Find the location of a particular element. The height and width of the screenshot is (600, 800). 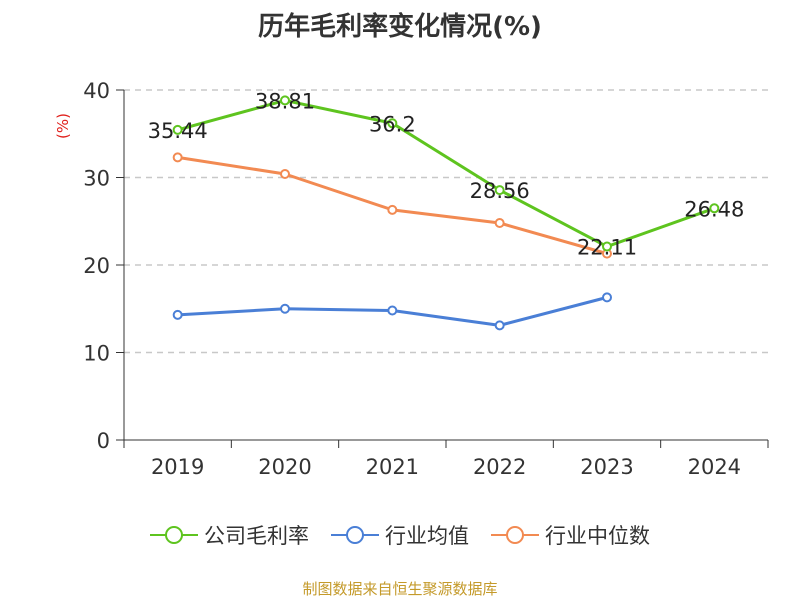

legend-item-industry-average: 行业均值 is located at coordinates (400, 535).